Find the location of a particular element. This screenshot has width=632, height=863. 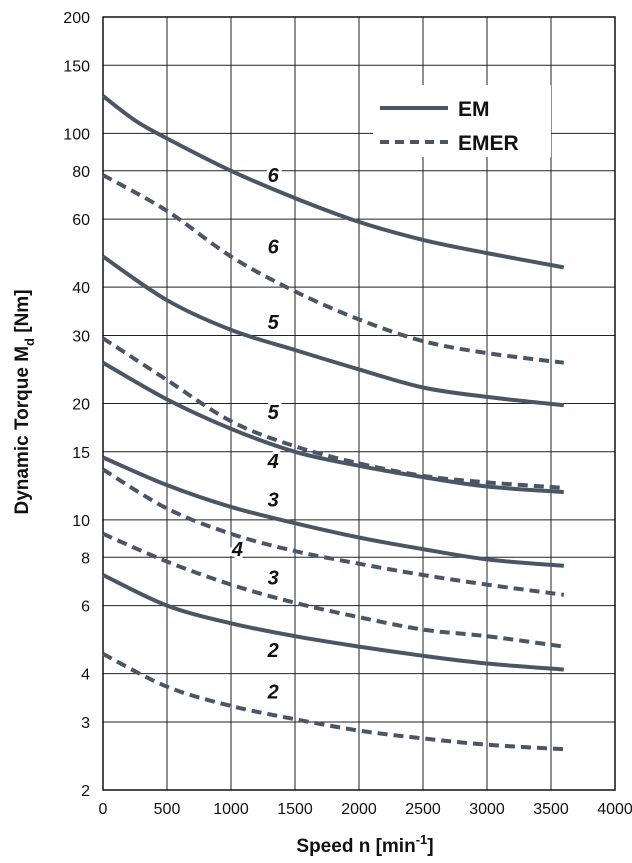

y-tick-label: 2 is located at coordinates (85, 791).